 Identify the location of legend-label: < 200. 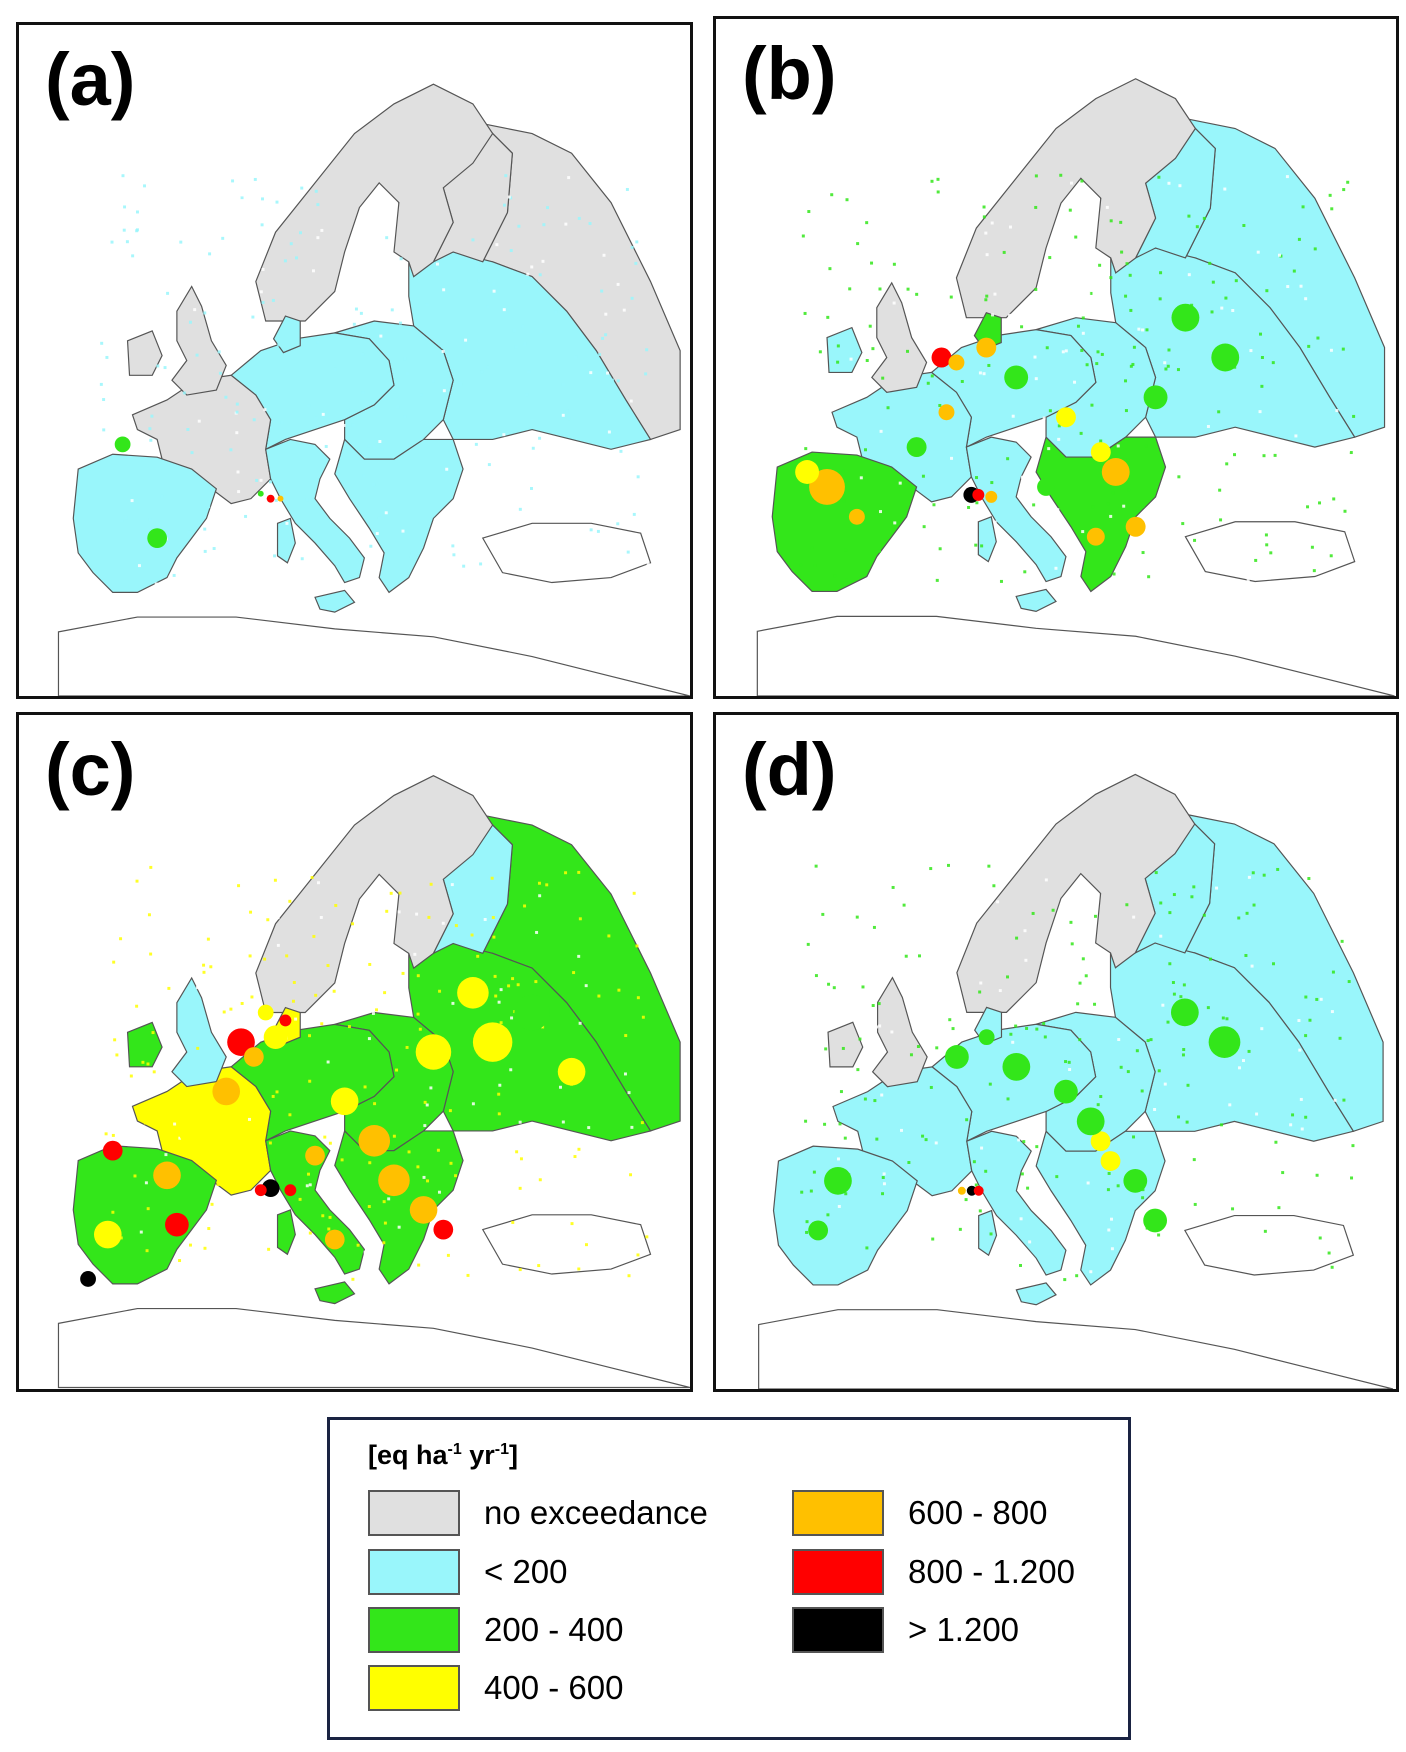
(526, 1571).